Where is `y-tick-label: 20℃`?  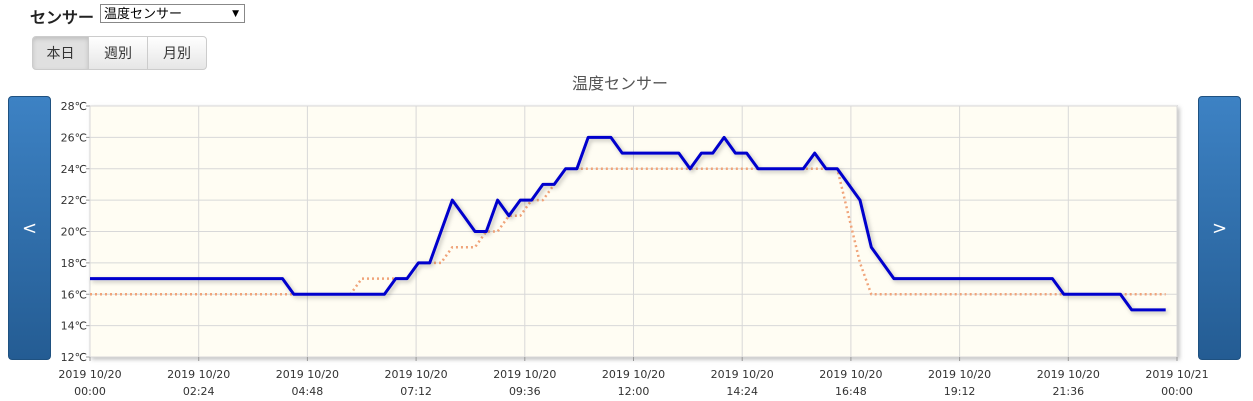 y-tick-label: 20℃ is located at coordinates (74, 232).